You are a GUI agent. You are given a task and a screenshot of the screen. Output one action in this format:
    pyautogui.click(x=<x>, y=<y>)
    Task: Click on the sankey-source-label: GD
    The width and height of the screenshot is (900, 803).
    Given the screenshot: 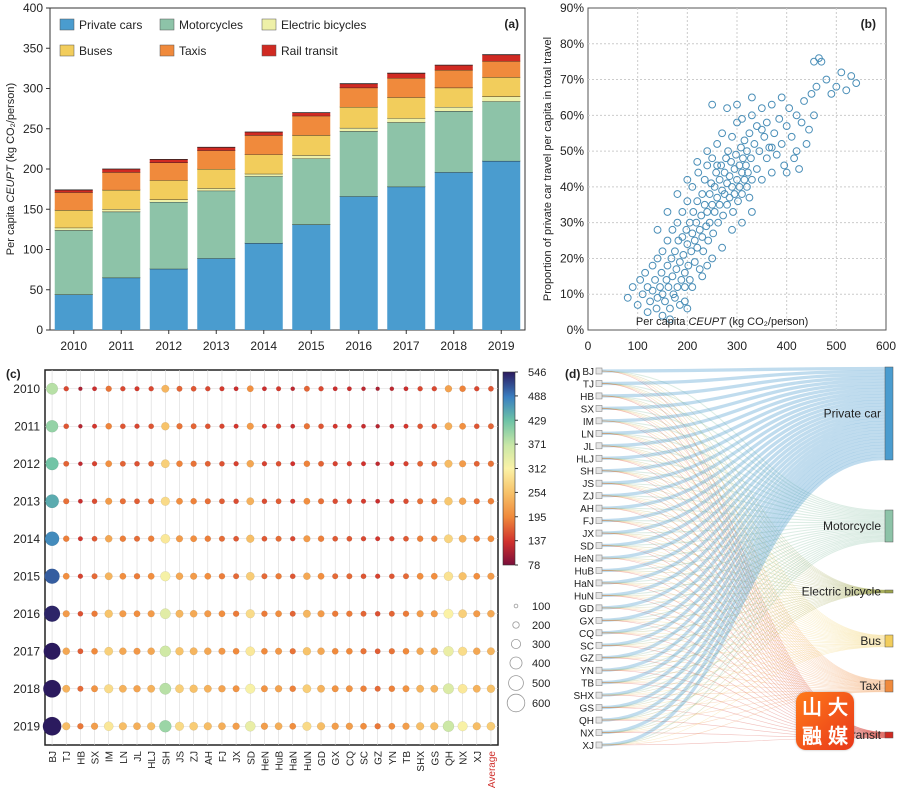 What is the action you would take?
    pyautogui.click(x=586, y=609)
    